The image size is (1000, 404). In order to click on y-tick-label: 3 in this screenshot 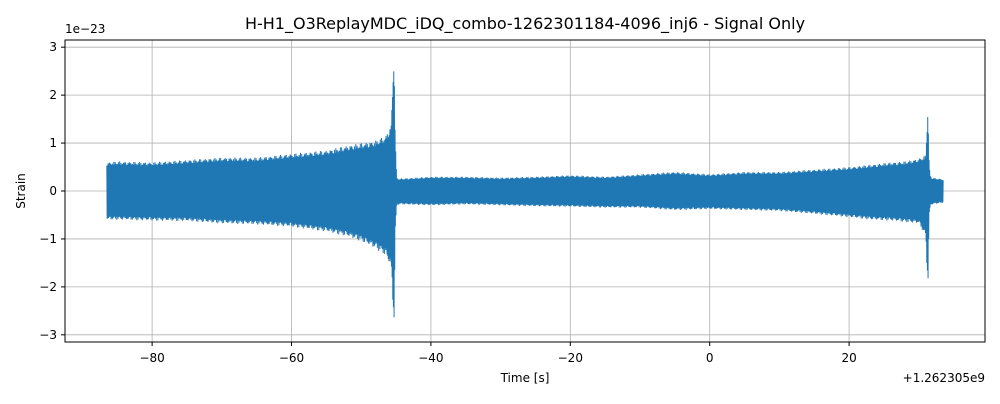, I will do `click(53, 47)`.